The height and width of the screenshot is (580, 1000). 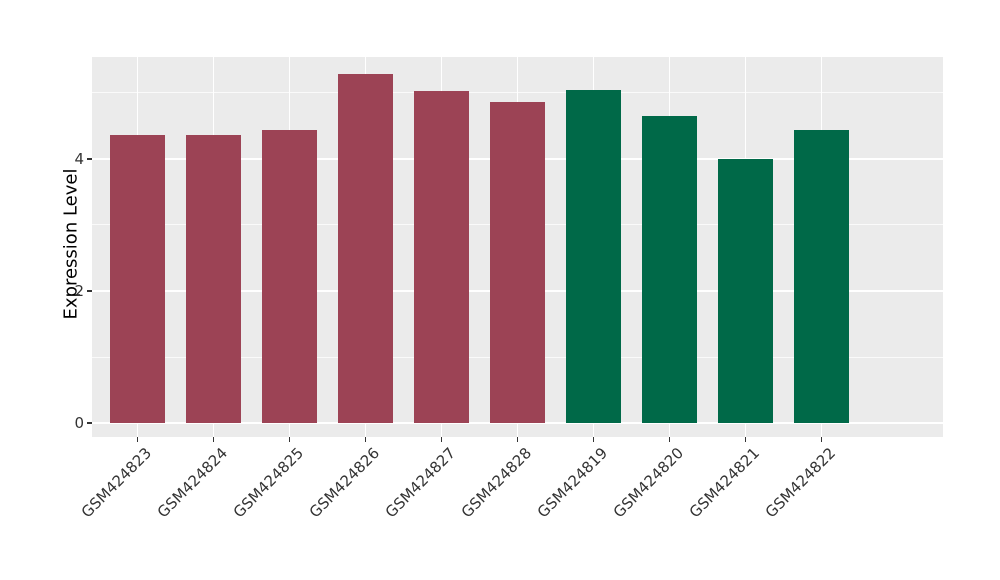 What do you see at coordinates (79, 423) in the screenshot?
I see `y-tick-label-0: 0` at bounding box center [79, 423].